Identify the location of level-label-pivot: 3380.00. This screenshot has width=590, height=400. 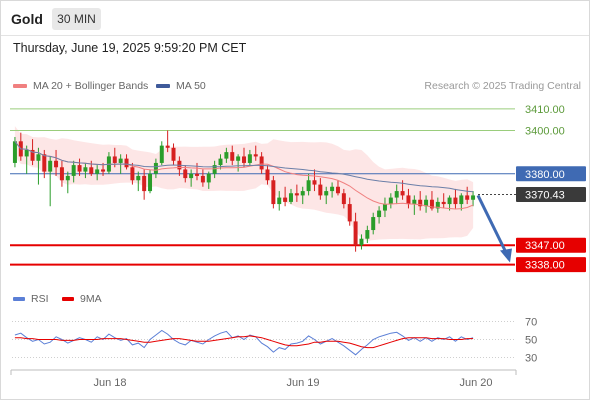
(545, 175).